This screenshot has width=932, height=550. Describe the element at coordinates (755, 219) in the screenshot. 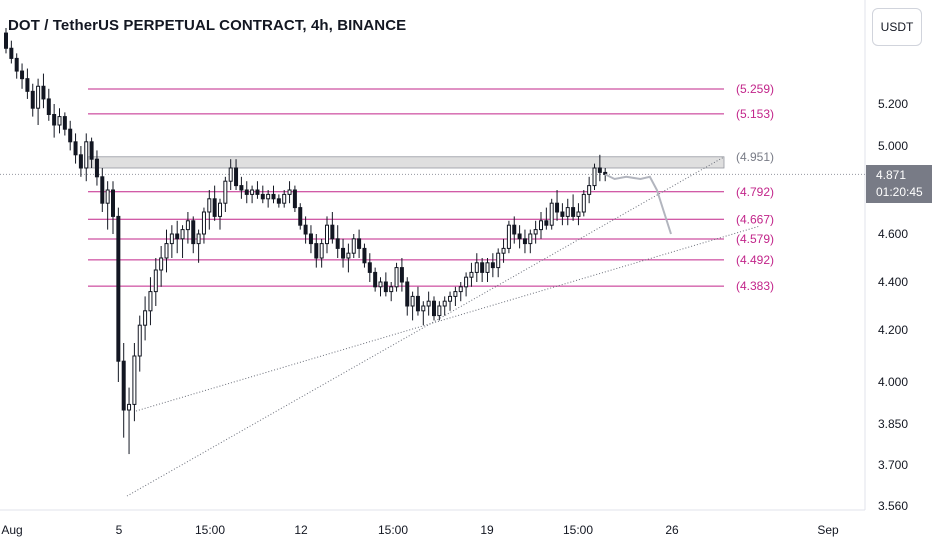

I see `level-label: (4.667)` at that location.